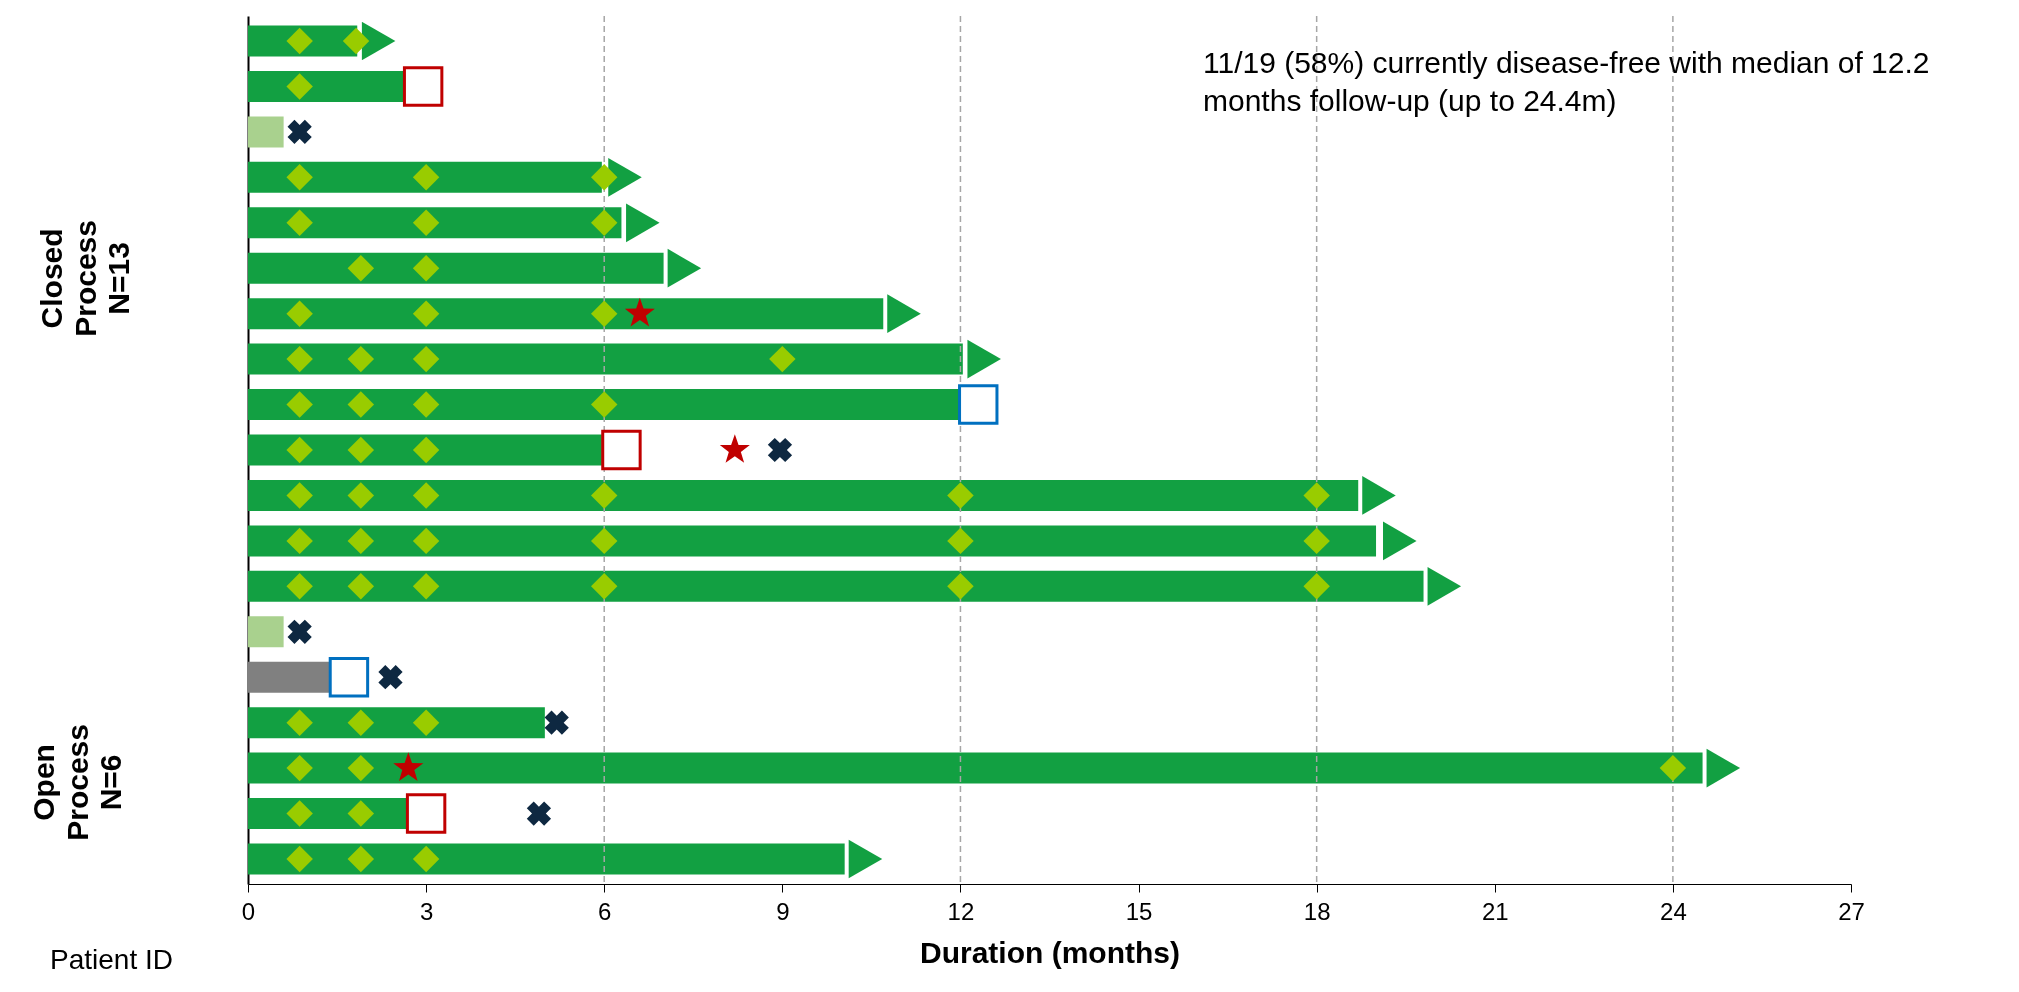  Describe the element at coordinates (77, 783) in the screenshot. I see `text: Open Process N=6` at that location.